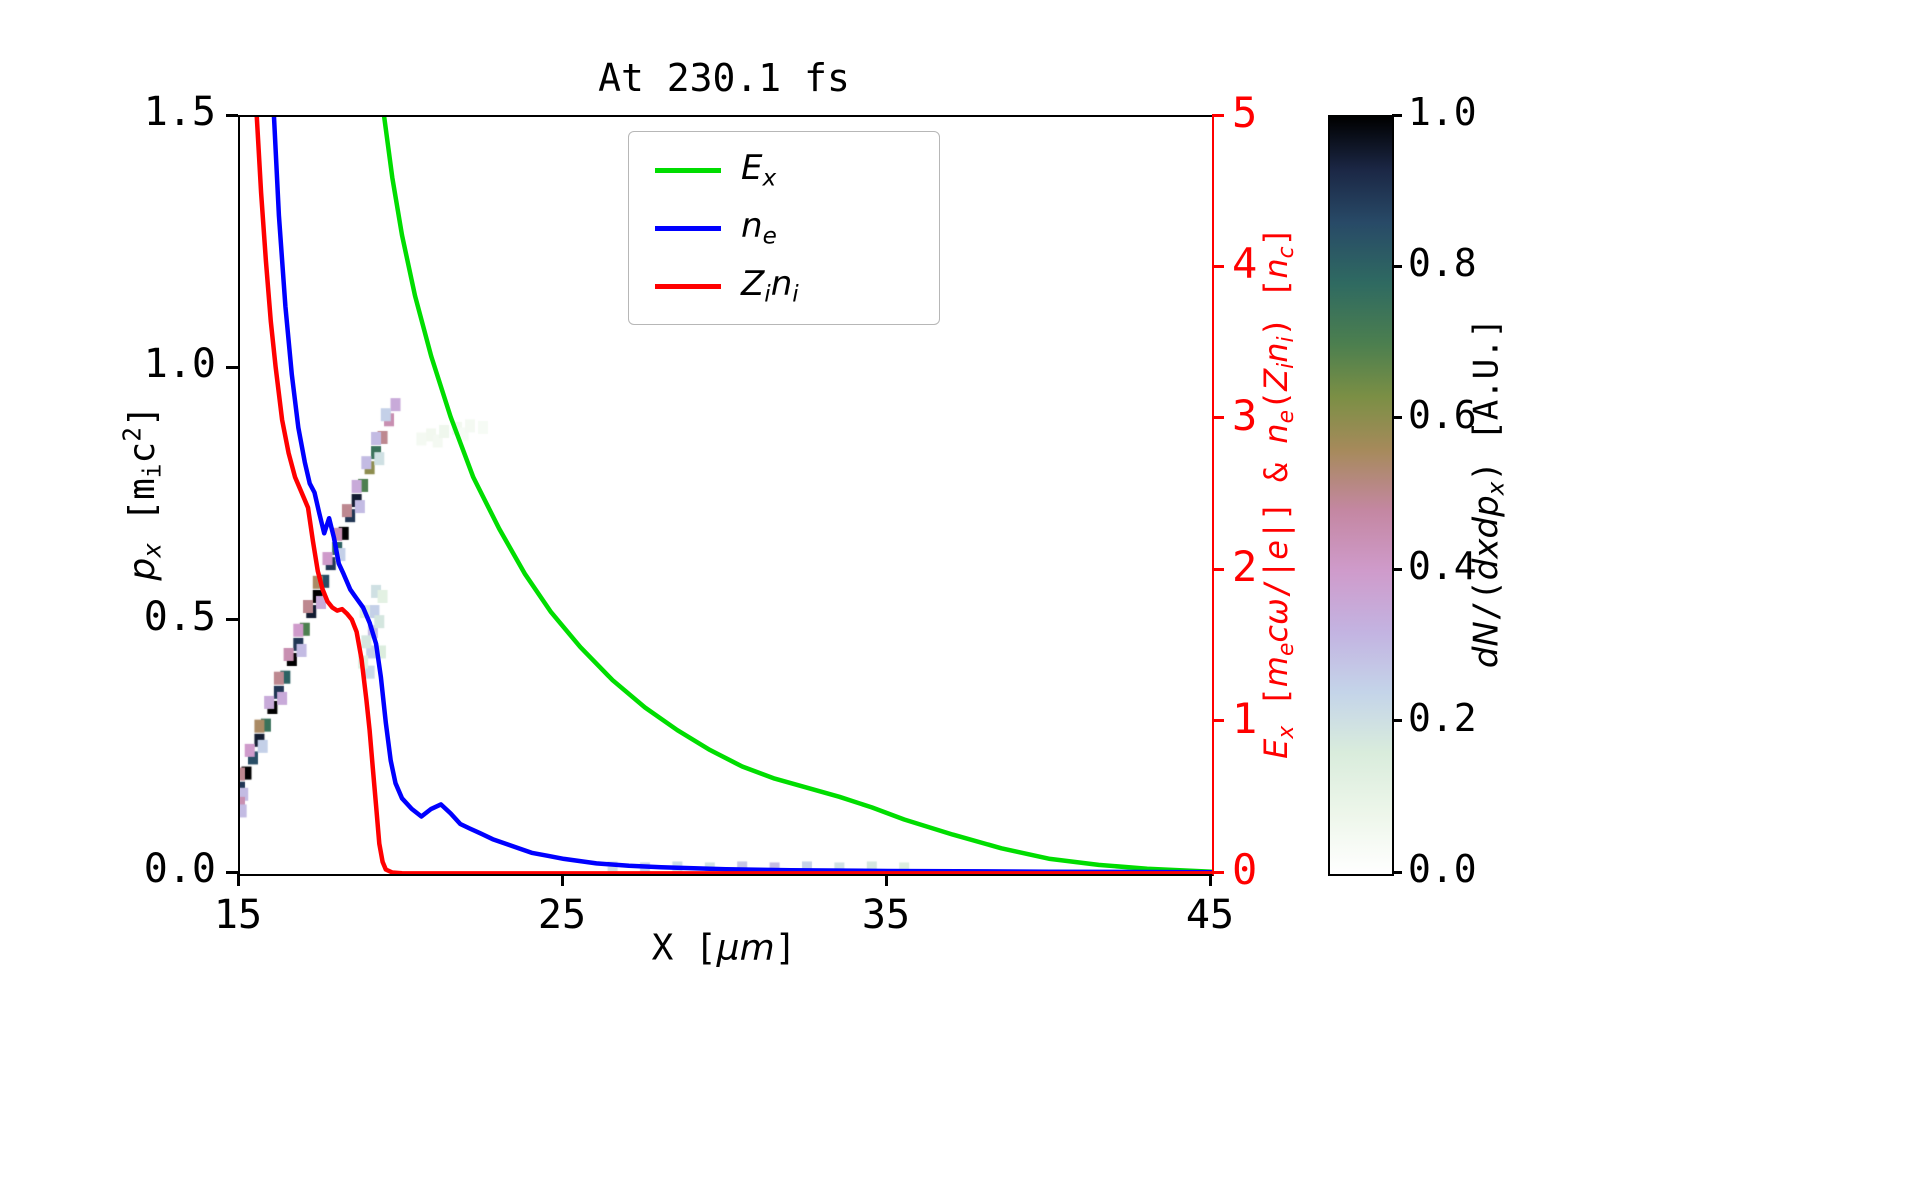  What do you see at coordinates (745, 948) in the screenshot?
I see `label-part: μm` at bounding box center [745, 948].